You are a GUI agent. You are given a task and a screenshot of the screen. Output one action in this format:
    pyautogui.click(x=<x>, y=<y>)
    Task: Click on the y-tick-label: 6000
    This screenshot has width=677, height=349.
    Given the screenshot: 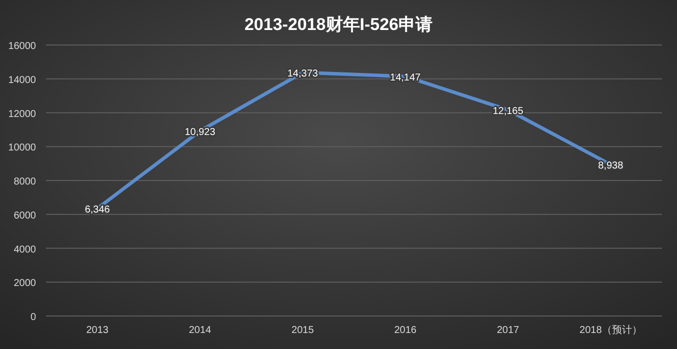 What is the action you would take?
    pyautogui.click(x=25, y=216)
    